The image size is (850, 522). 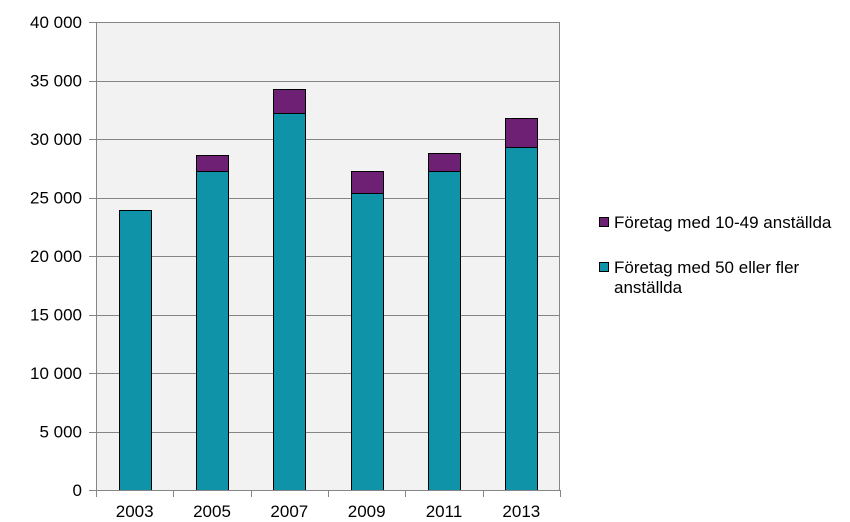 What do you see at coordinates (77, 490) in the screenshot?
I see `y-tick-label: 0` at bounding box center [77, 490].